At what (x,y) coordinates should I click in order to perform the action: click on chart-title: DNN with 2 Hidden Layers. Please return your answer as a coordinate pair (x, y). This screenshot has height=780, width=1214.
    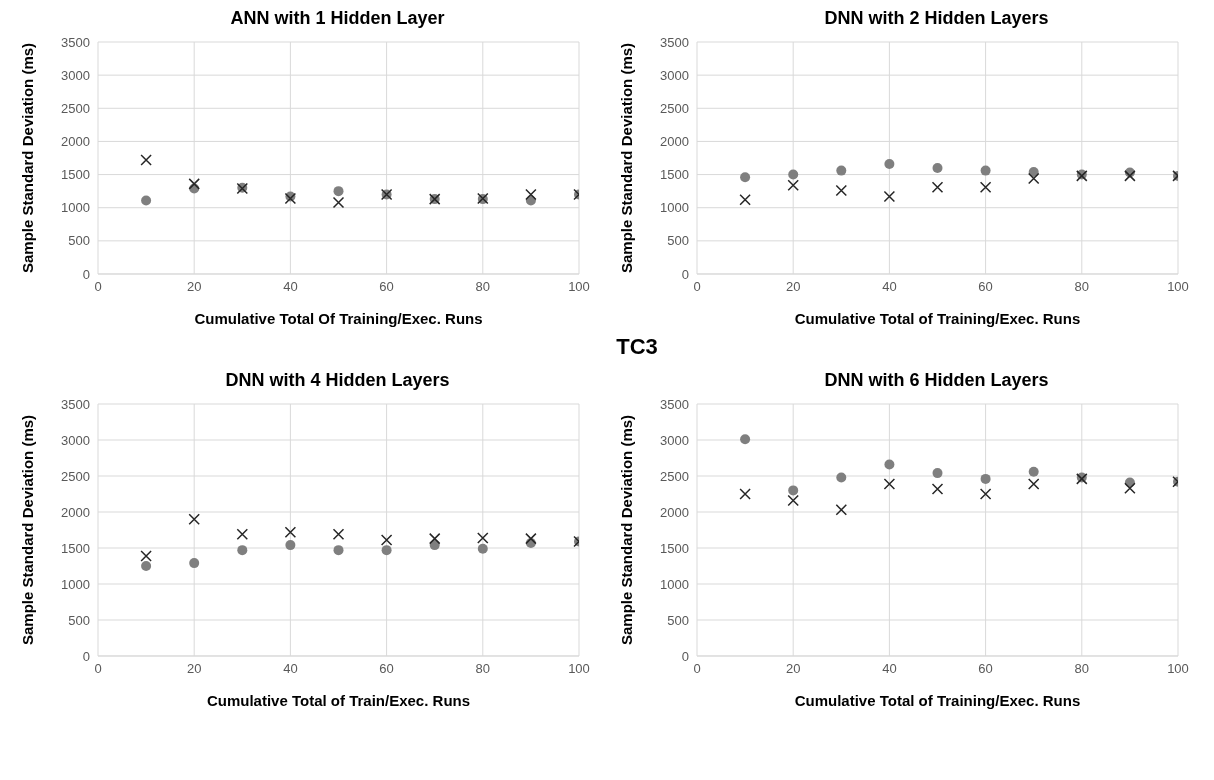
    Looking at the image, I should click on (936, 19).